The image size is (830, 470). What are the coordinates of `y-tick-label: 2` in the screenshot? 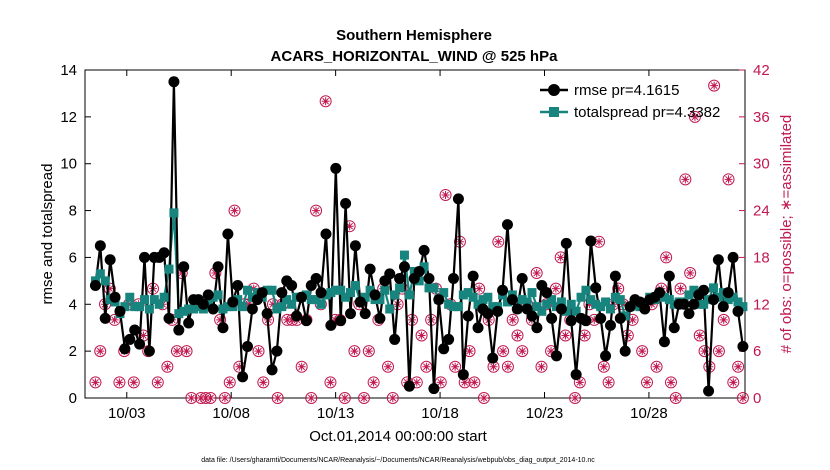 It's located at (73, 351).